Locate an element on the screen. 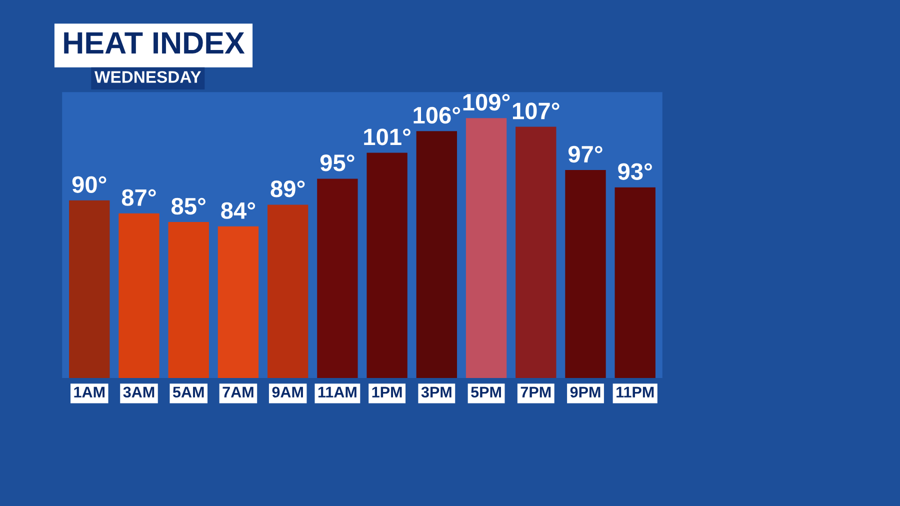 The image size is (900, 506). x-tick-label: 1AM is located at coordinates (89, 392).